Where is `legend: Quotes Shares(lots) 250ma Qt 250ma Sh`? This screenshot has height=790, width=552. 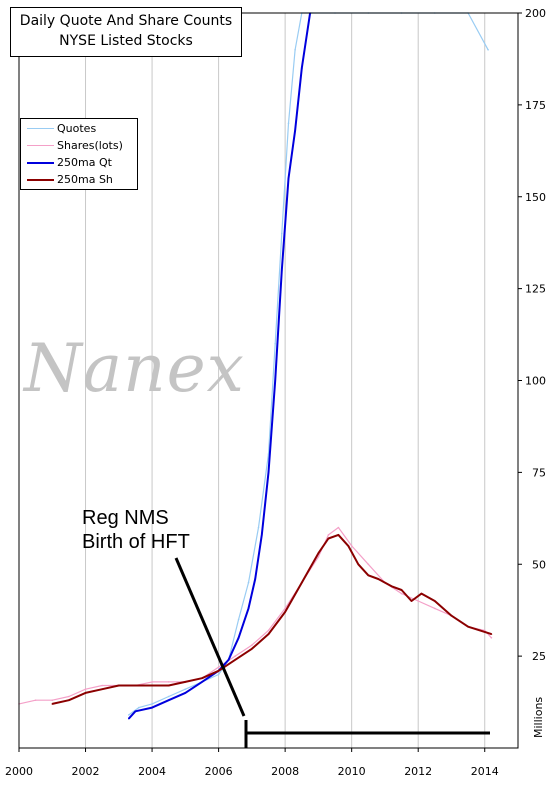
legend: Quotes Shares(lots) 250ma Qt 250ma Sh is located at coordinates (79, 154).